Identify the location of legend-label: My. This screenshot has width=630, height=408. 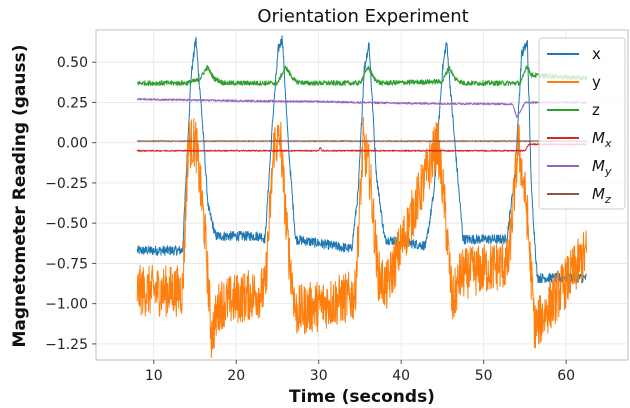
(602, 167).